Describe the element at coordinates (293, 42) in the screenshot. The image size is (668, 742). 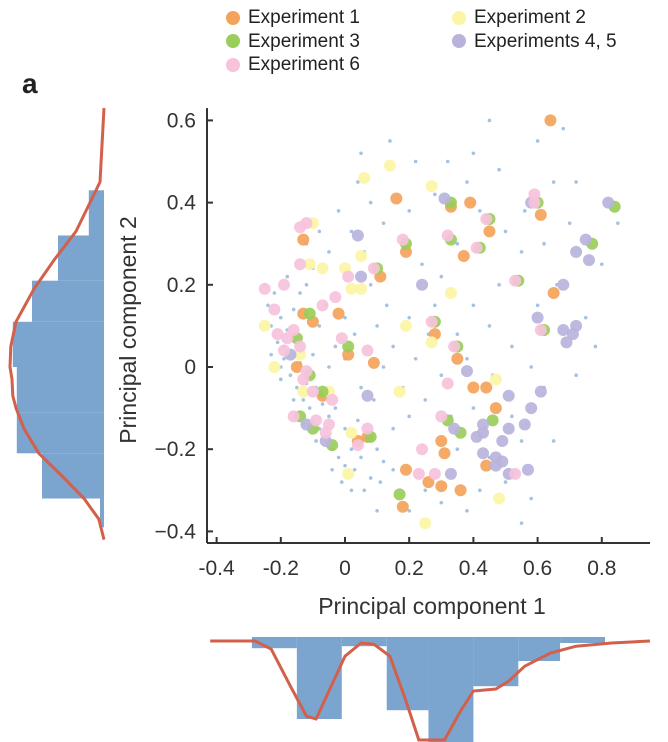
I see `legend-item-experiment-3: Experiment 3` at that location.